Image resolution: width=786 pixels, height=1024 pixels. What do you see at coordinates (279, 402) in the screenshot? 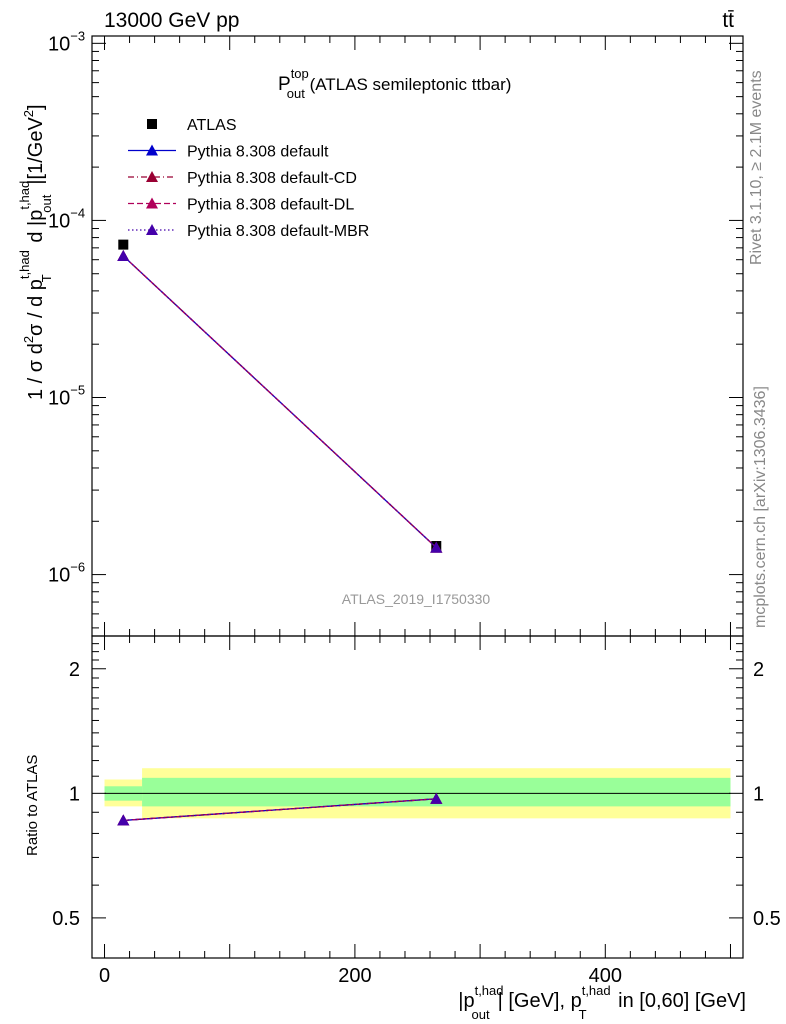
I see `series-line-mbr` at bounding box center [279, 402].